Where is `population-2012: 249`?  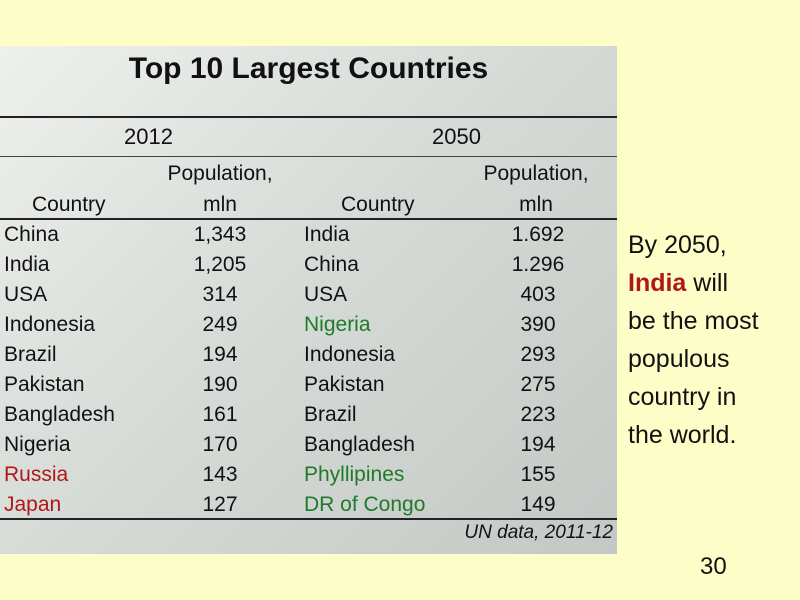
population-2012: 249 is located at coordinates (220, 324).